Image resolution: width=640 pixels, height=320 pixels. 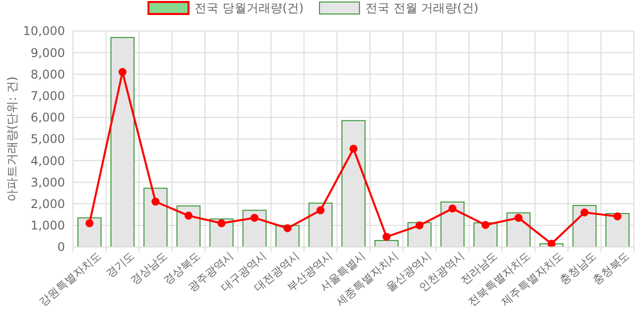 I want to click on legend-label: 전국 전월 거래량(건), so click(x=422, y=8).